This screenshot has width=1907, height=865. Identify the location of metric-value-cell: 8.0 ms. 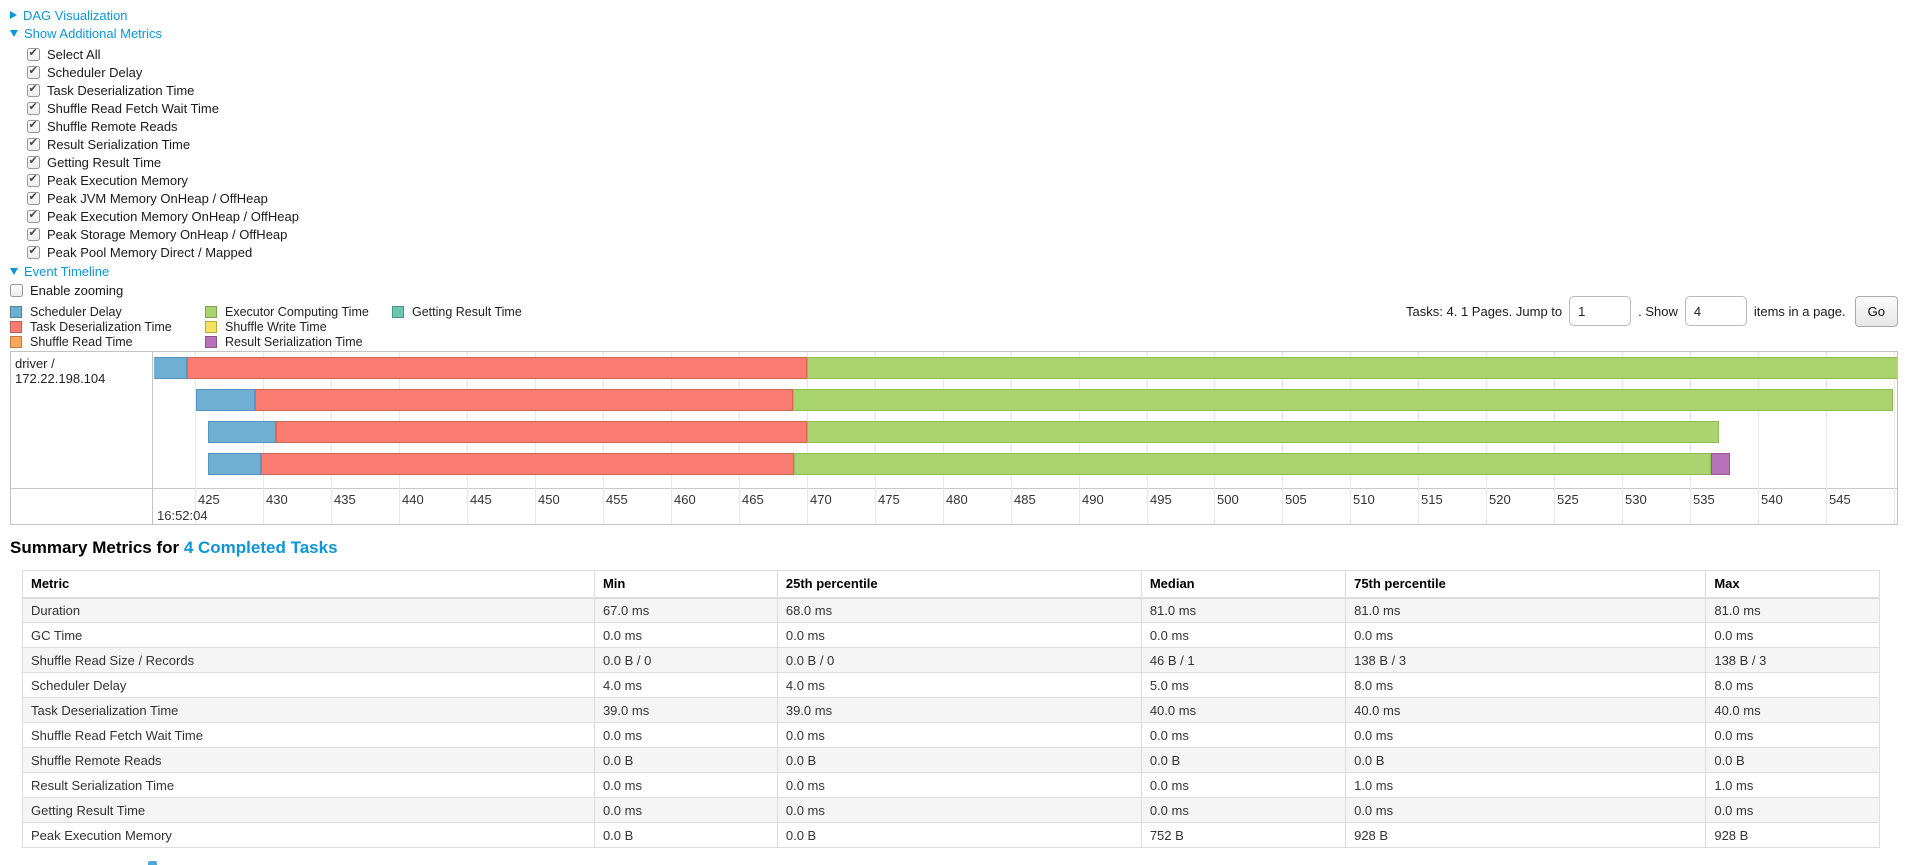
(1526, 685).